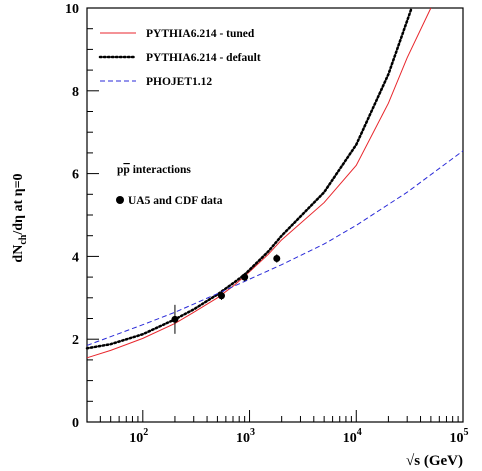  Describe the element at coordinates (459, 436) in the screenshot. I see `x-tick-label: 10⁵` at that location.